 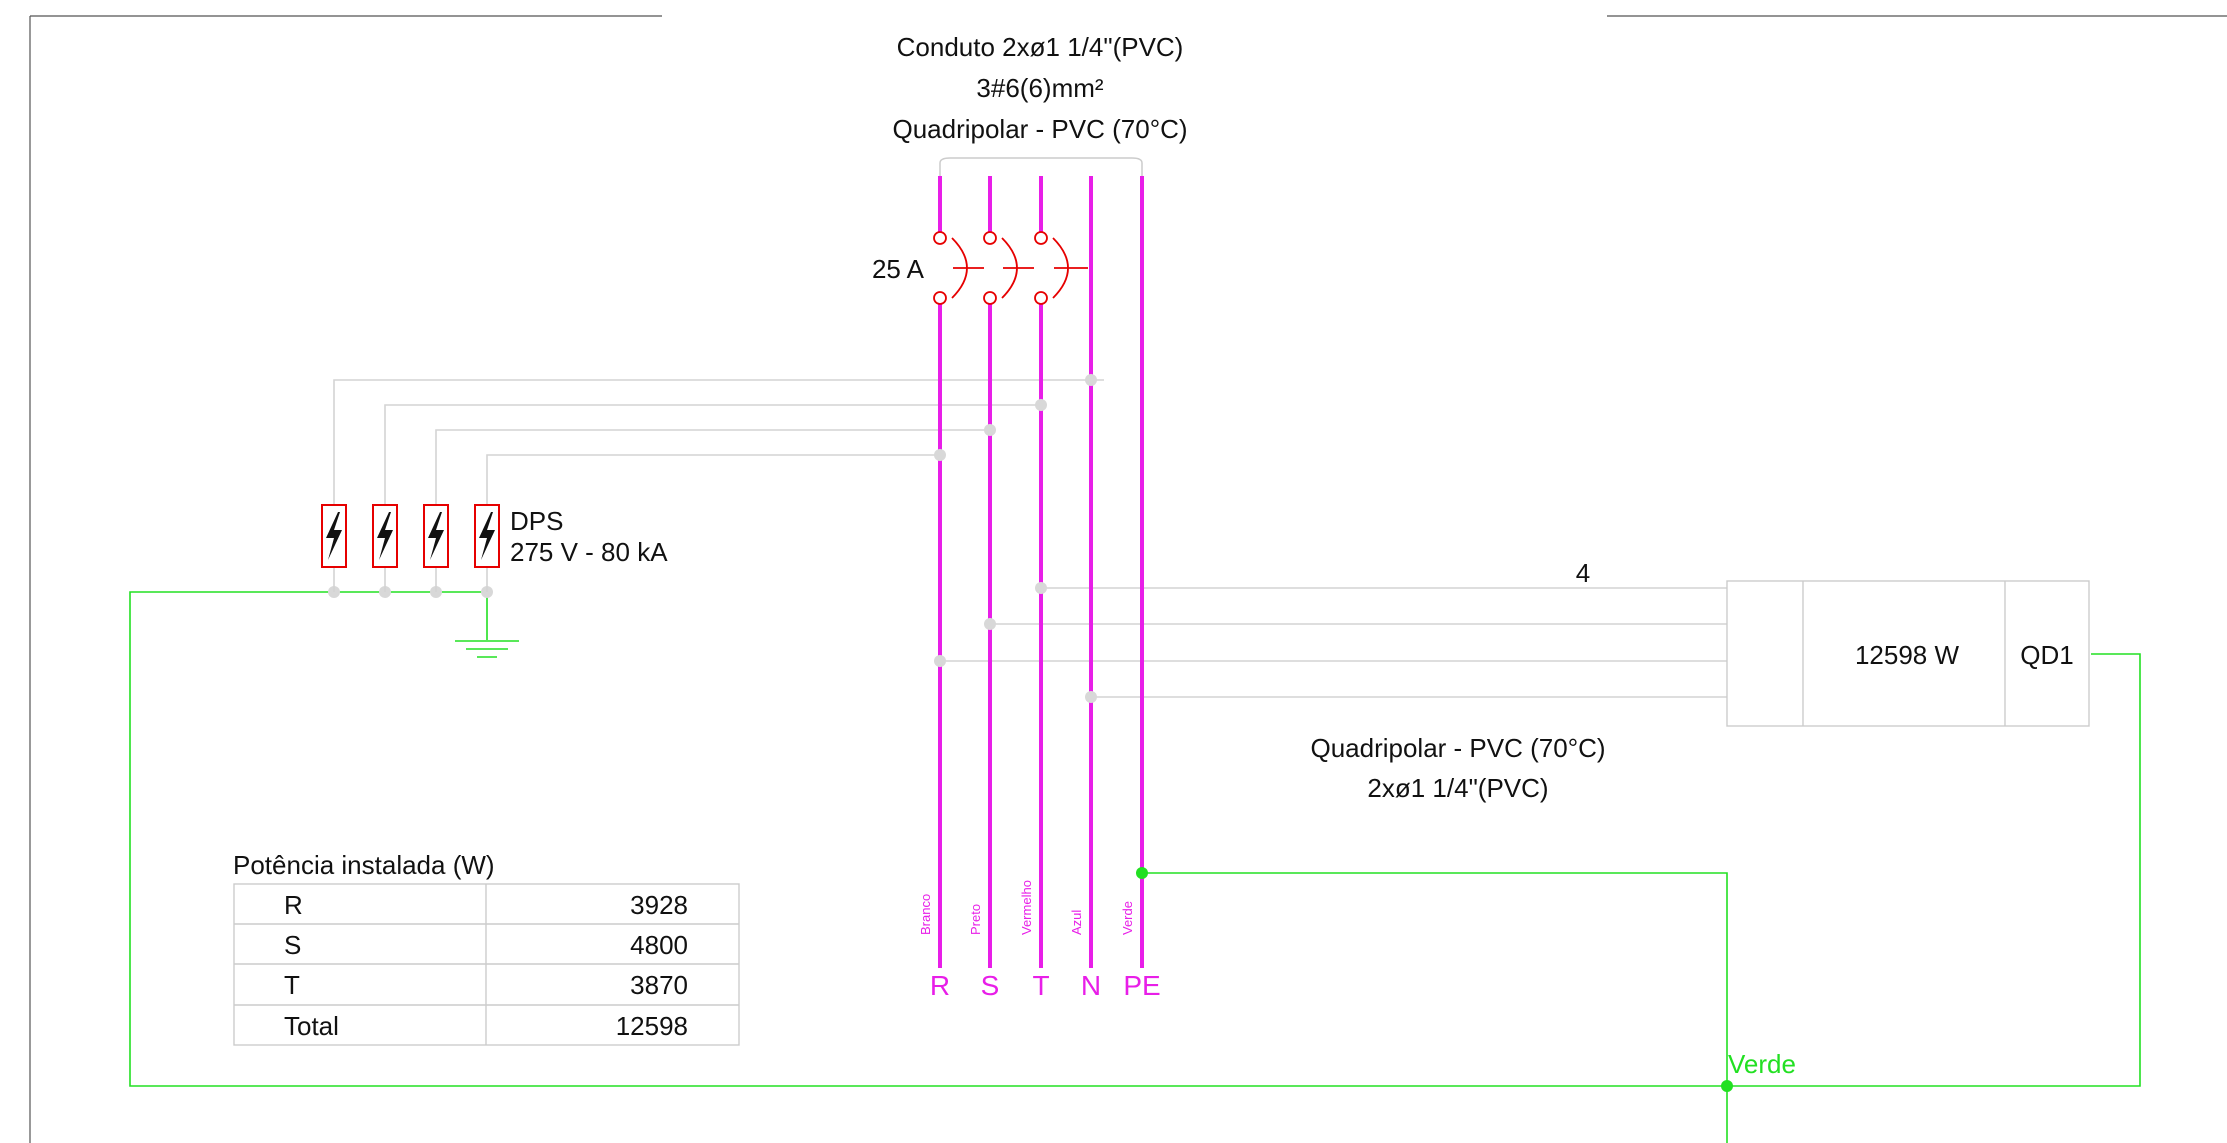 I want to click on table-row-value-r: 3928, so click(x=659, y=905).